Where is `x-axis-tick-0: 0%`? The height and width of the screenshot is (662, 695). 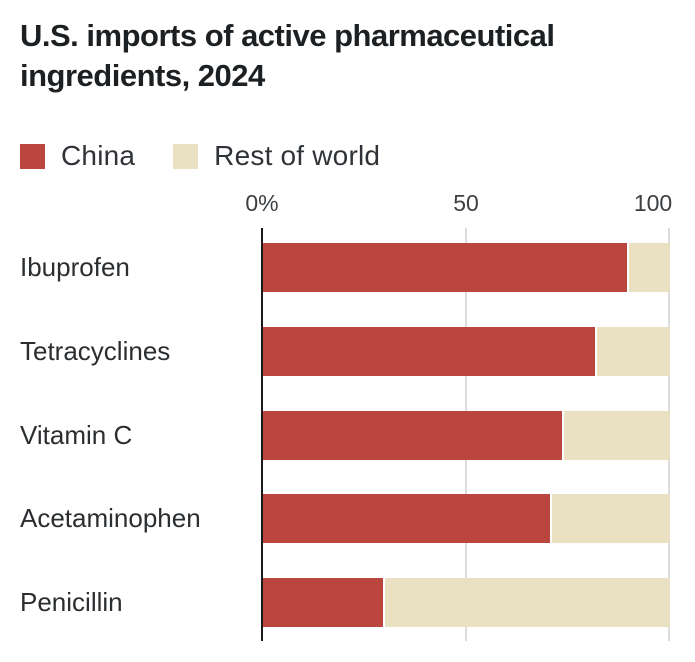
x-axis-tick-0: 0% is located at coordinates (262, 203).